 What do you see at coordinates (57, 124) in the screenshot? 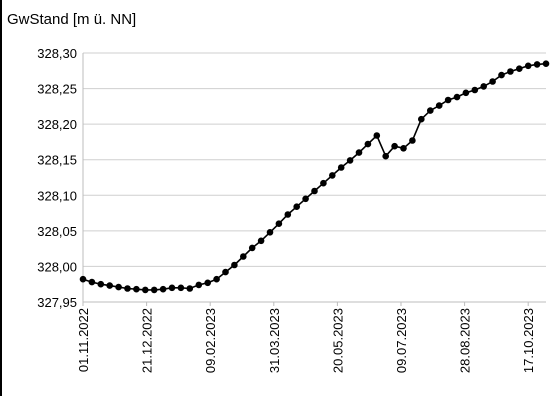
I see `y-tick-label: 328,20` at bounding box center [57, 124].